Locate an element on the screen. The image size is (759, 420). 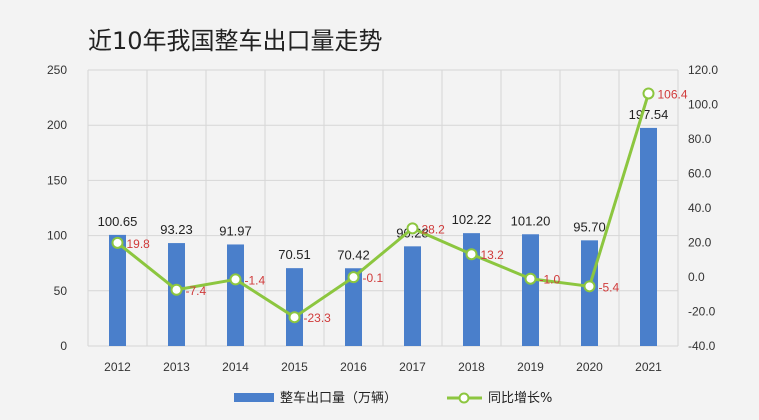
x-tick-label: 2016 is located at coordinates (353, 367).